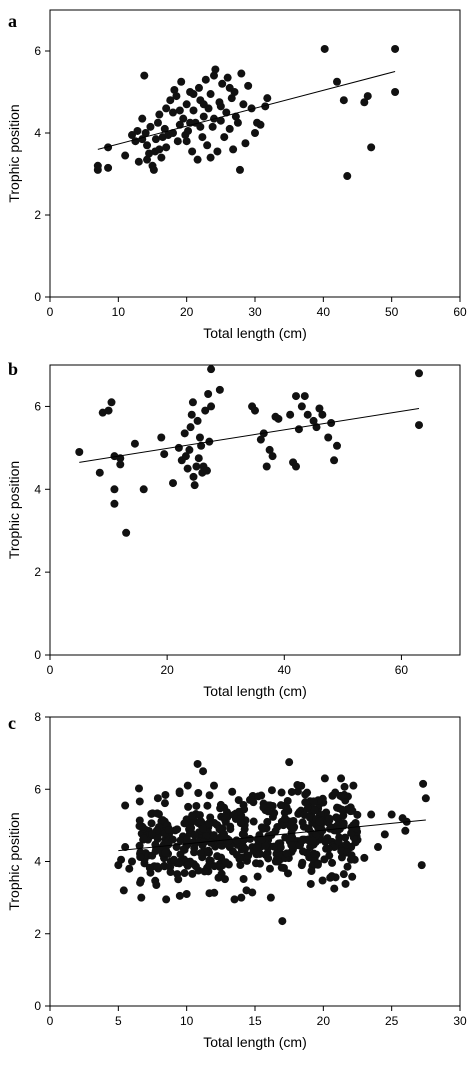 Image resolution: width=474 pixels, height=1070 pixels. Describe the element at coordinates (392, 312) in the screenshot. I see `x-tick-label: 50` at that location.